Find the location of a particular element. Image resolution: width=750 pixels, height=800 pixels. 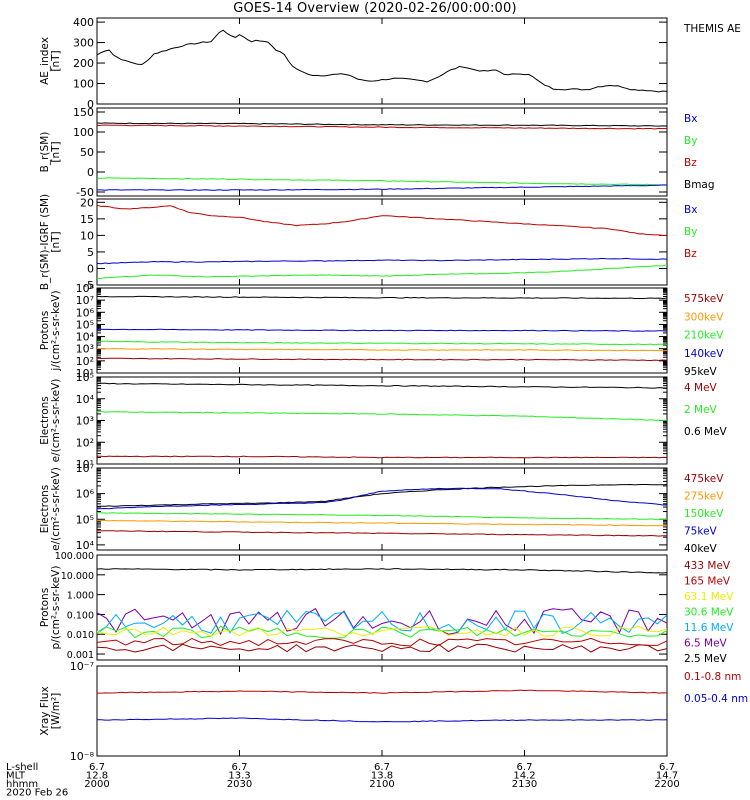

footer-hhmm: 2200 is located at coordinates (666, 784).